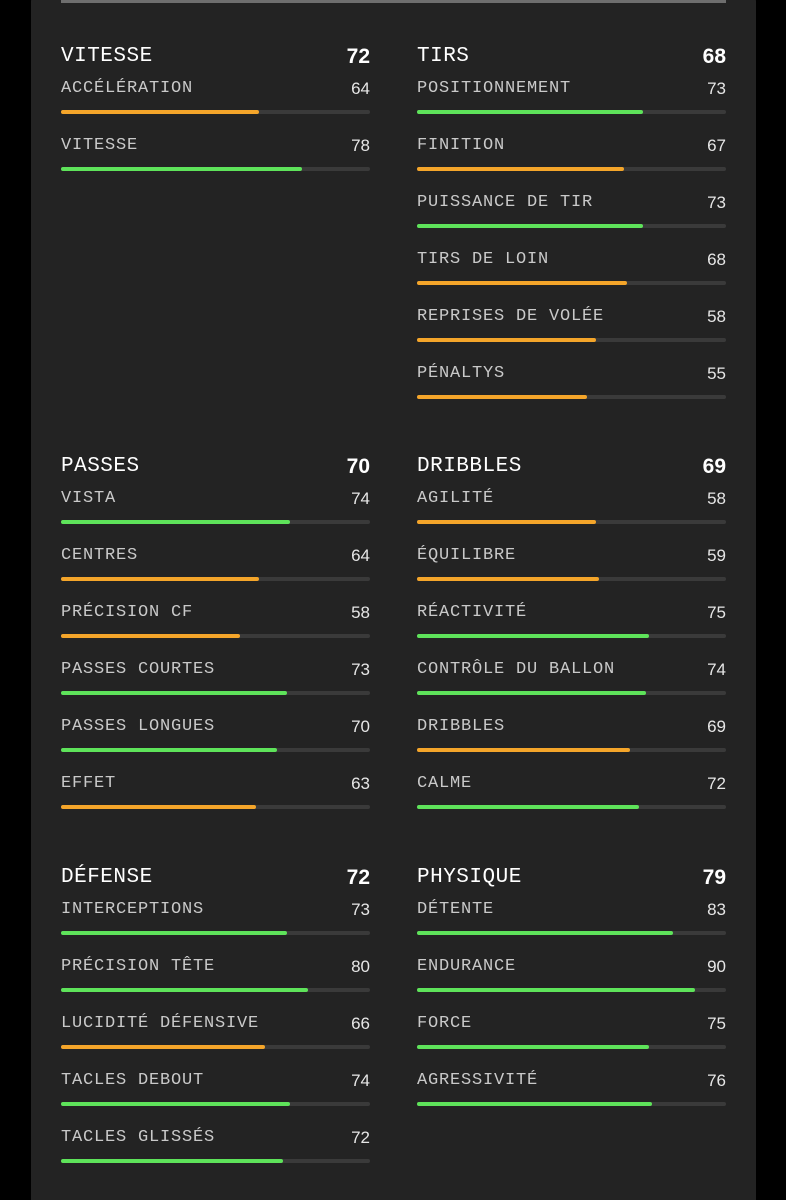 Image resolution: width=786 pixels, height=1200 pixels. What do you see at coordinates (89, 783) in the screenshot?
I see `stat-label: EFFET` at bounding box center [89, 783].